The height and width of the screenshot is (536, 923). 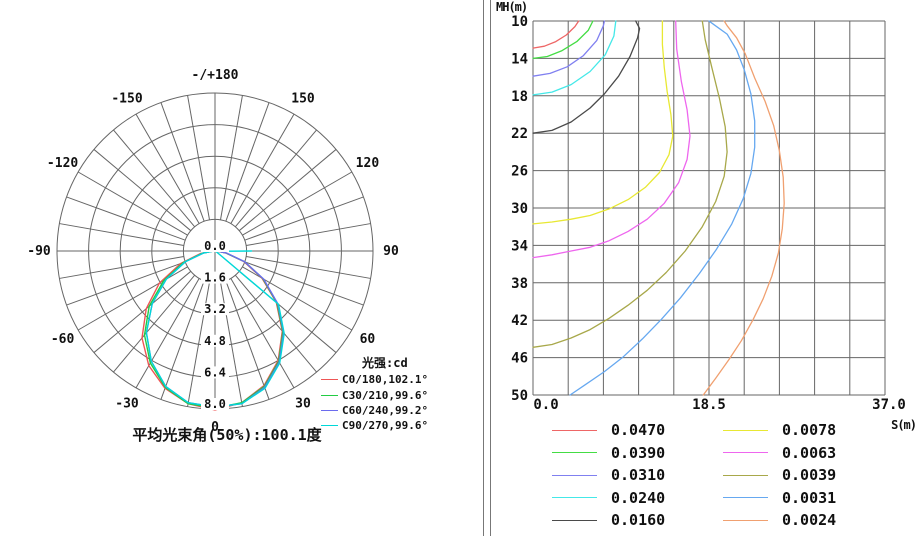 I want to click on iso-contour-line-0.0240, so click(x=574, y=58).